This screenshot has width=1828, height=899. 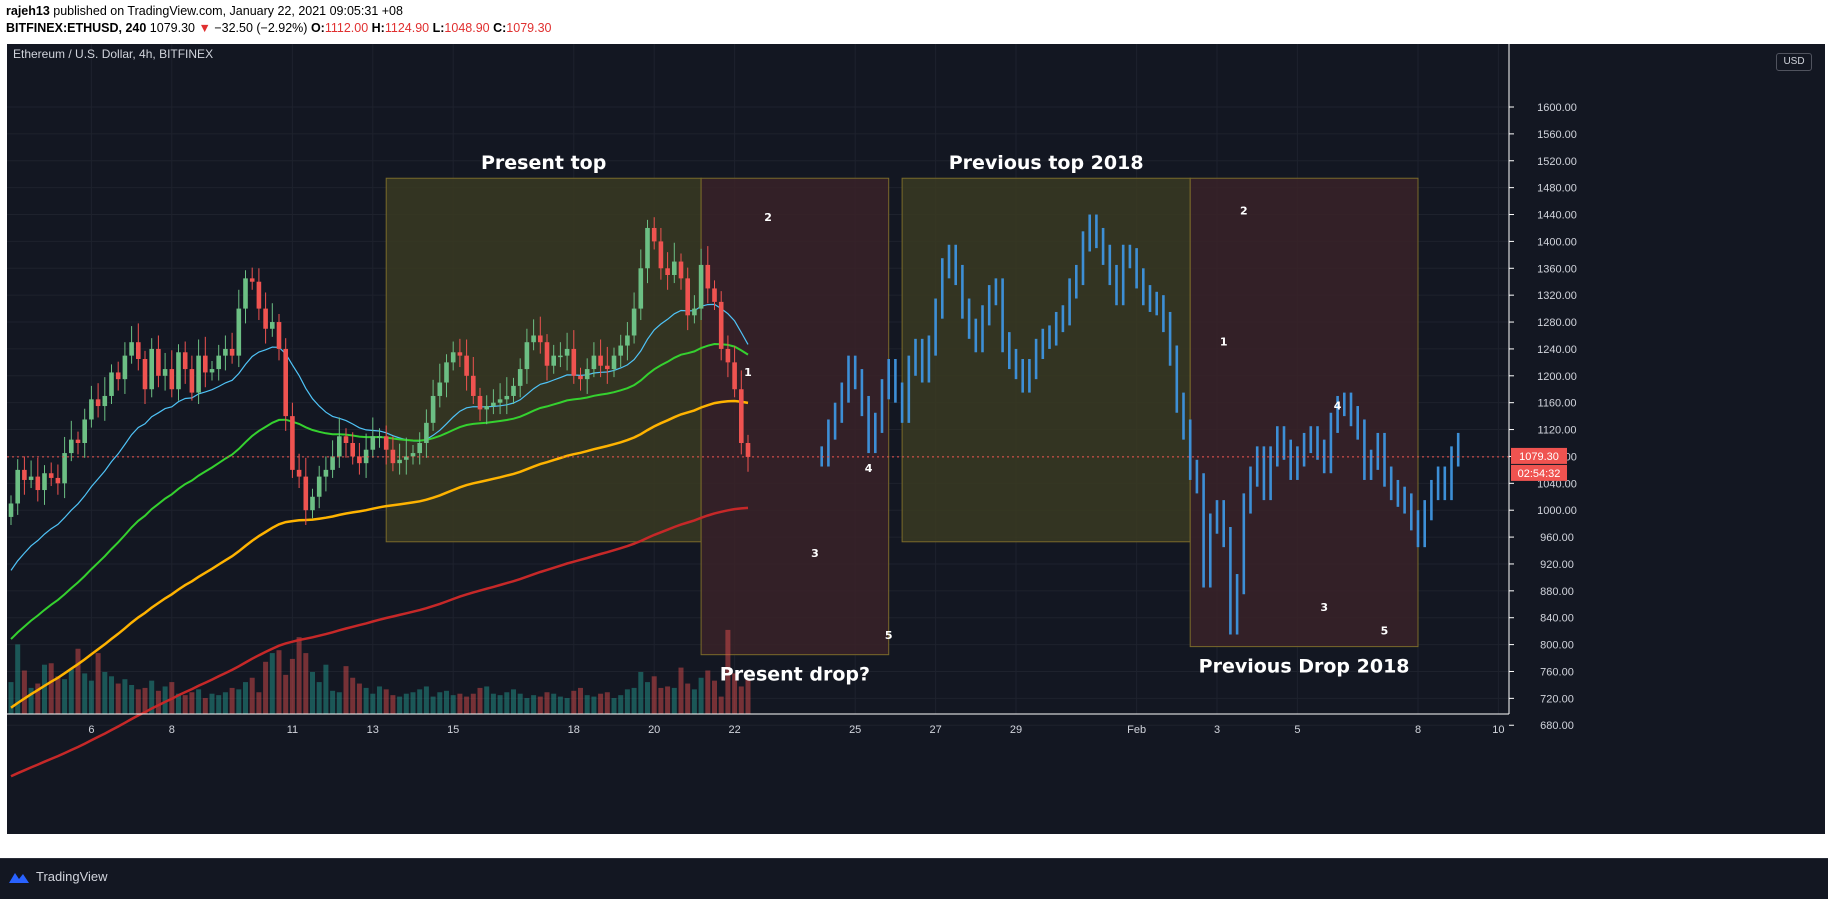 What do you see at coordinates (28, 11) in the screenshot?
I see `author-name: rajeh13` at bounding box center [28, 11].